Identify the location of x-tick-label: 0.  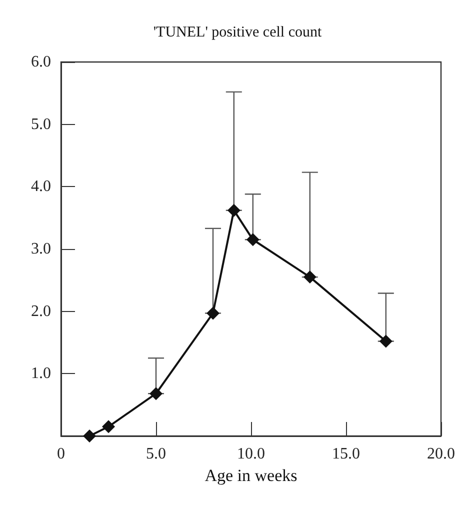
(61, 454).